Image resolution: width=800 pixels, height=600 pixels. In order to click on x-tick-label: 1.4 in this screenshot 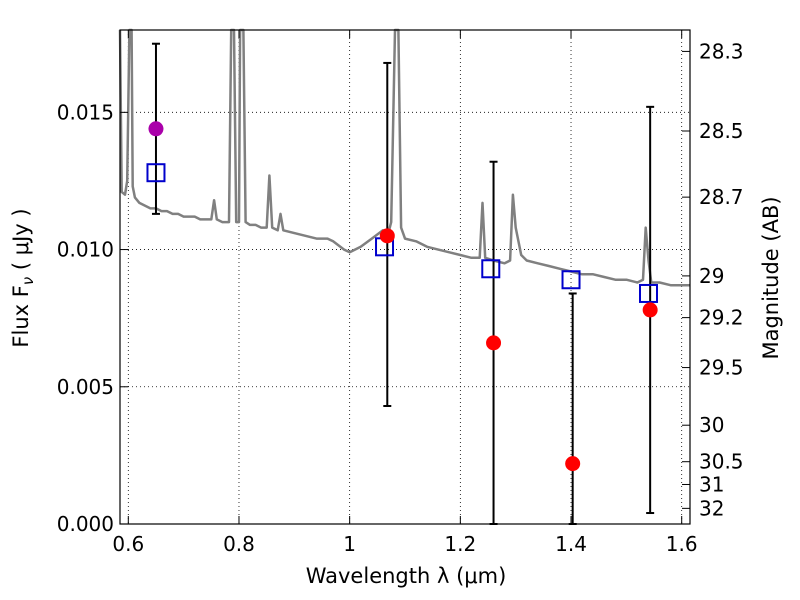, I will do `click(571, 544)`.